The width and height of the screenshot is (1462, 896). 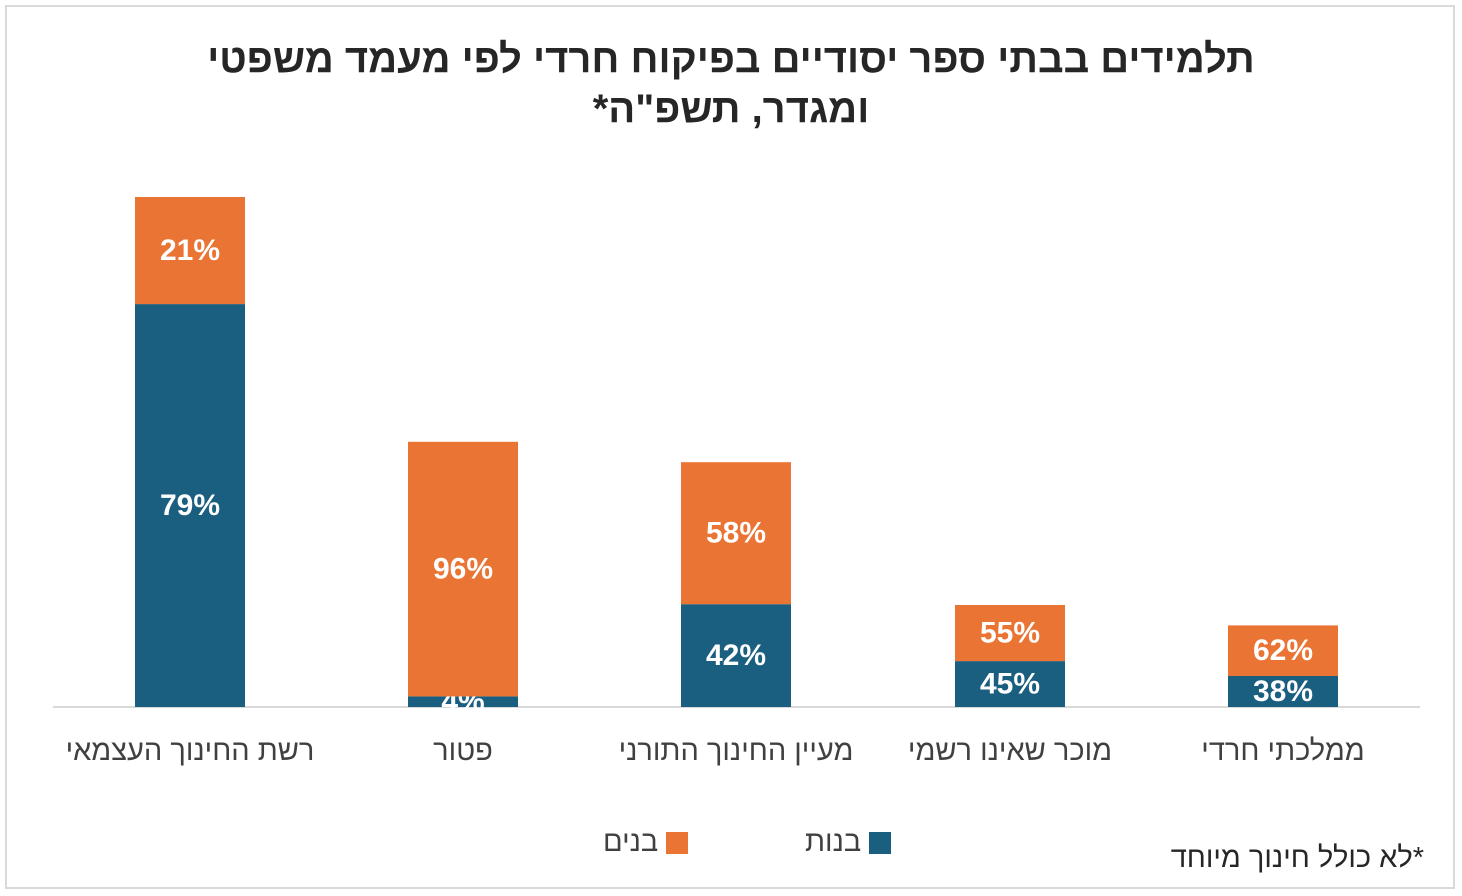 I want to click on data-label-boys-state-haredi: 62%, so click(x=1283, y=650).